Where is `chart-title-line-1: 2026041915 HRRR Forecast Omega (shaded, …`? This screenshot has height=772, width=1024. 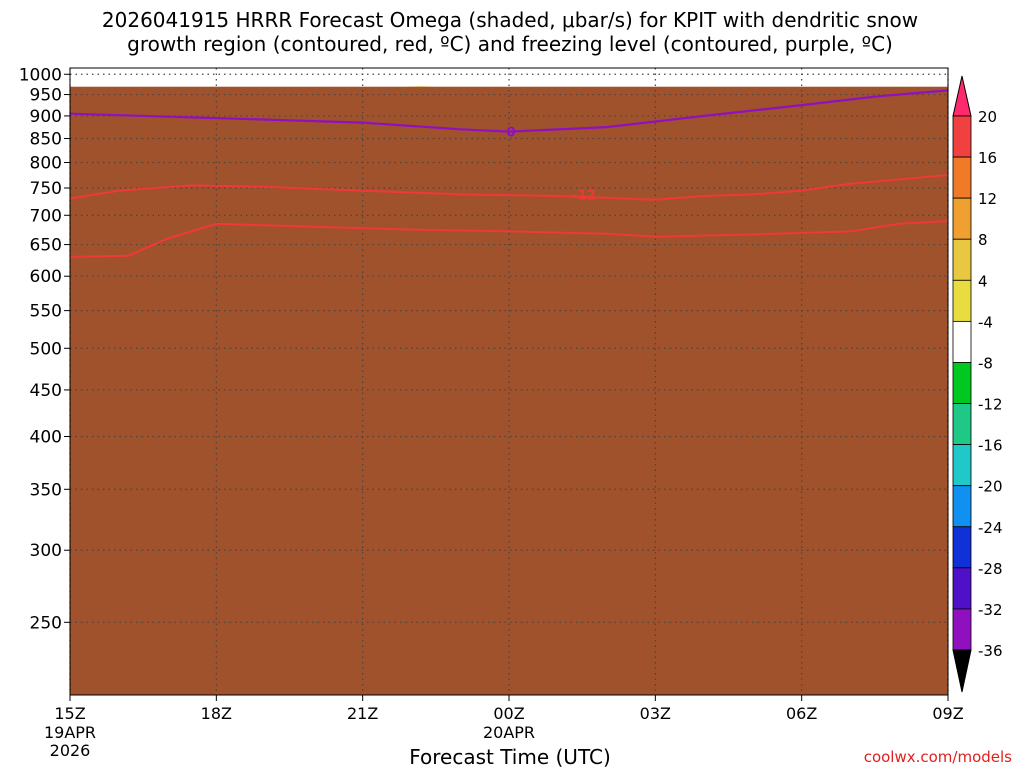
chart-title-line-1: 2026041915 HRRR Forecast Omega (shaded, … is located at coordinates (510, 20).